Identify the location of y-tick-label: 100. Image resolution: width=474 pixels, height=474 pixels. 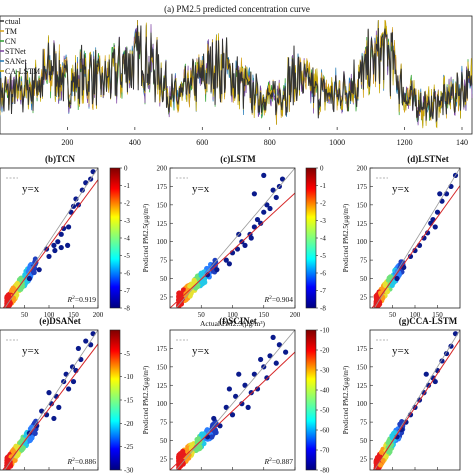
(362, 242).